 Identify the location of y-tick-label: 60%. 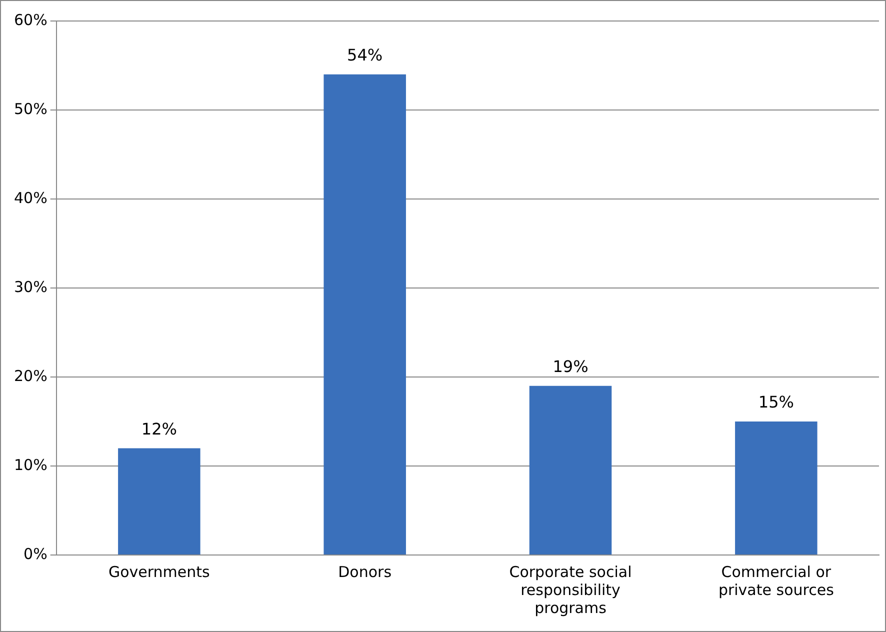
(31, 19).